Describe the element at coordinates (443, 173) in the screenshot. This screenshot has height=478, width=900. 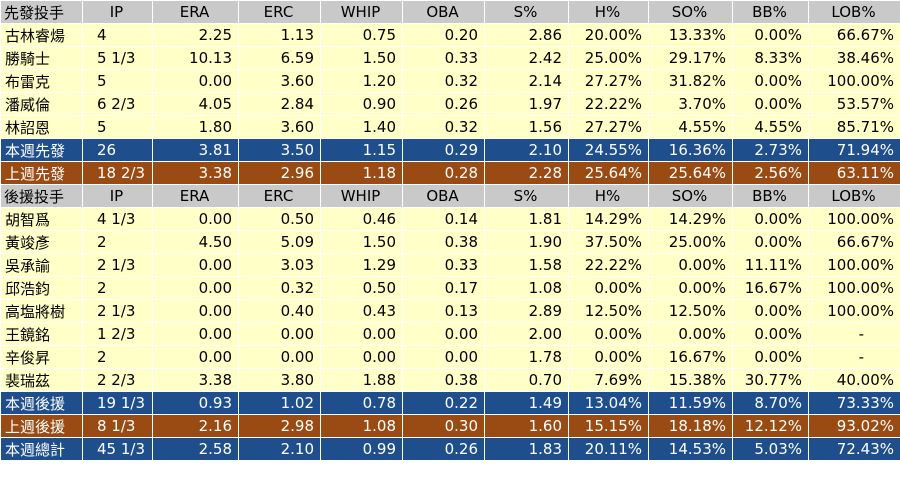
I see `stat-cell: 0.28` at that location.